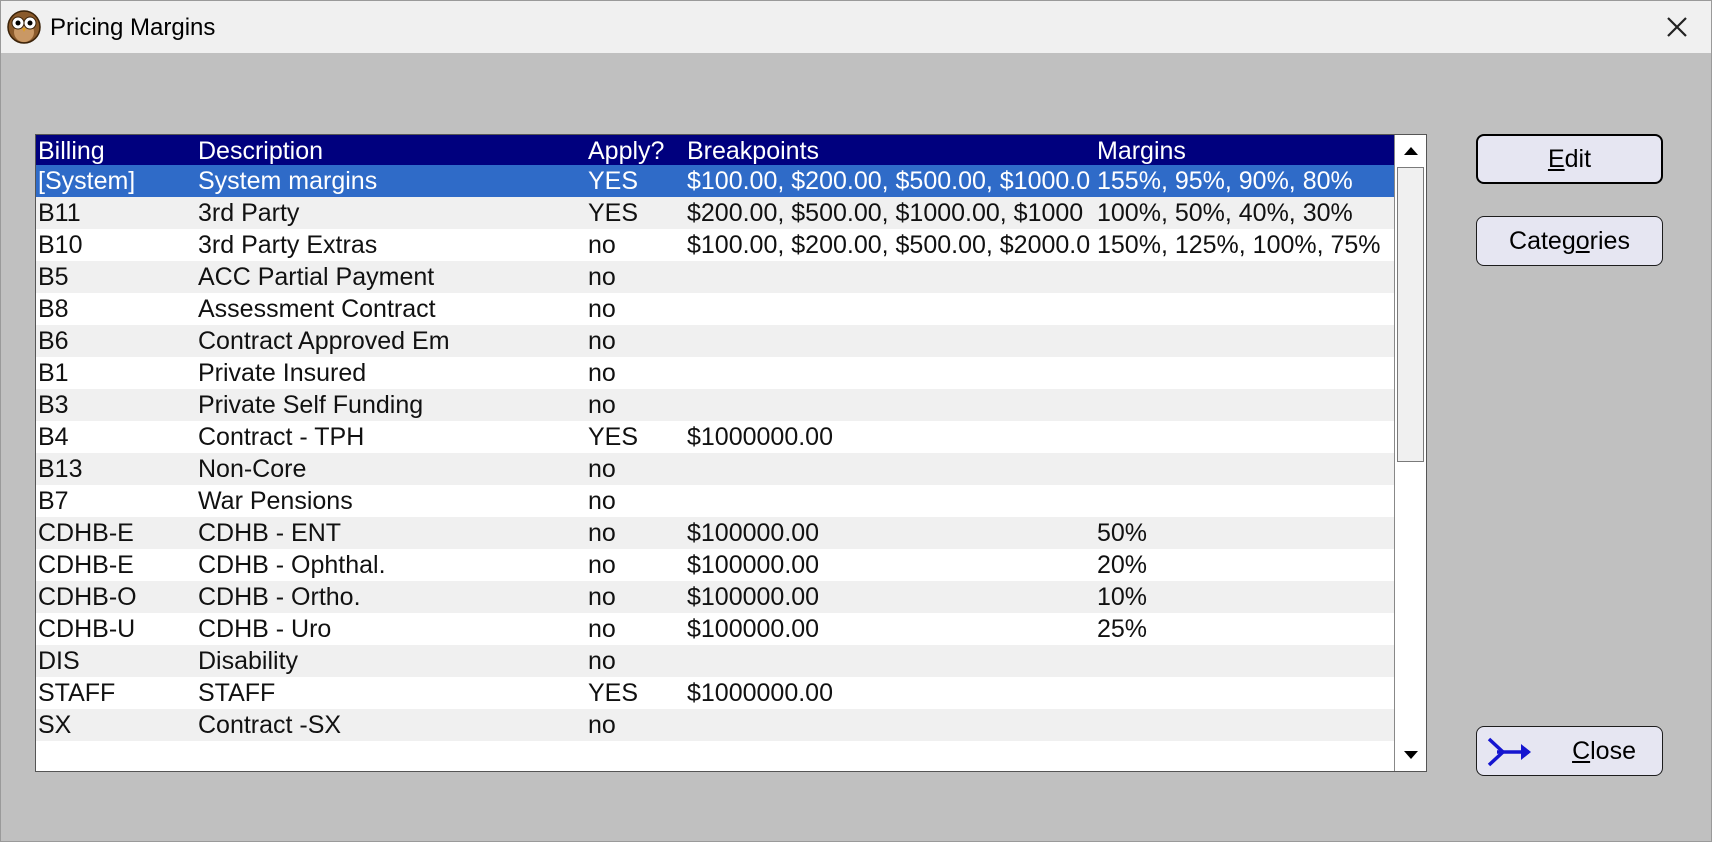 The image size is (1712, 842). Describe the element at coordinates (715, 501) in the screenshot. I see `table-row: B7 War Pensions no` at that location.